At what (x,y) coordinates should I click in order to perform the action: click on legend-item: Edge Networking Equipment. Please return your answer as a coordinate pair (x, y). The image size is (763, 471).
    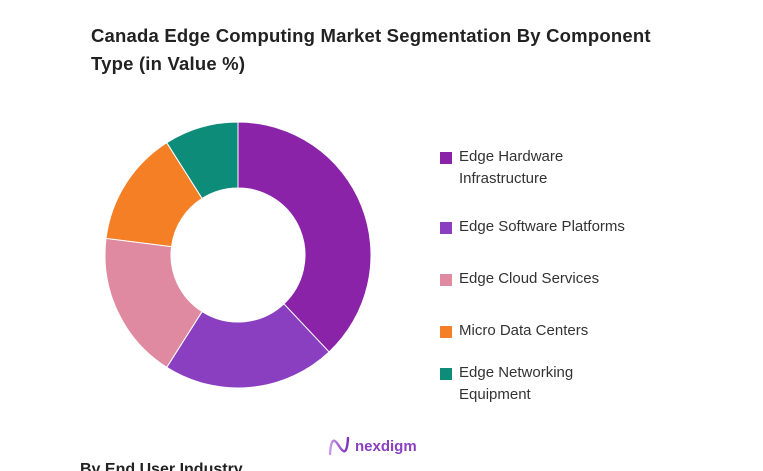
    Looking at the image, I should click on (515, 384).